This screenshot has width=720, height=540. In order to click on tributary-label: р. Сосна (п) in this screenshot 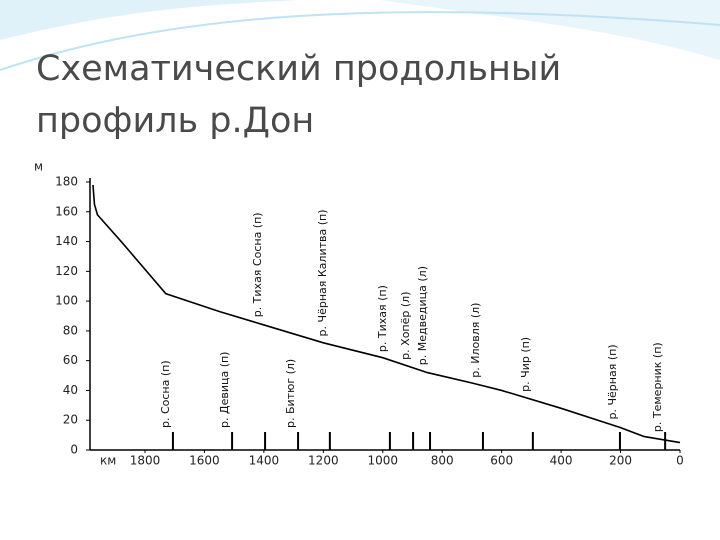, I will do `click(165, 394)`.